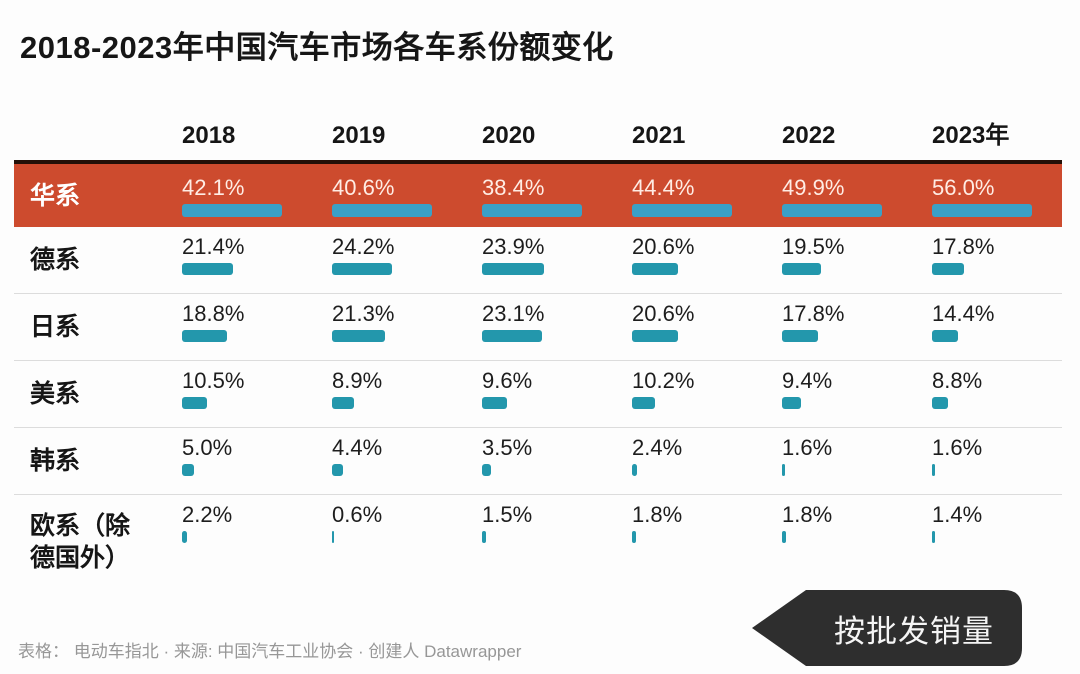 The image size is (1080, 674). I want to click on share-cell: 8.8%, so click(997, 394).